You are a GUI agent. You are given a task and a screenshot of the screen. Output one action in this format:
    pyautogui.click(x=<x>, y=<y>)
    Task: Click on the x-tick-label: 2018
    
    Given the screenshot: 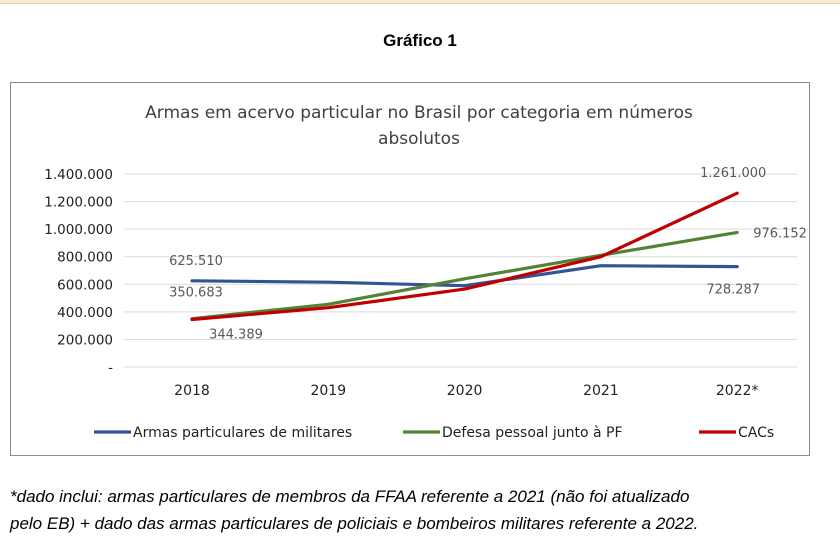 What is the action you would take?
    pyautogui.click(x=192, y=391)
    